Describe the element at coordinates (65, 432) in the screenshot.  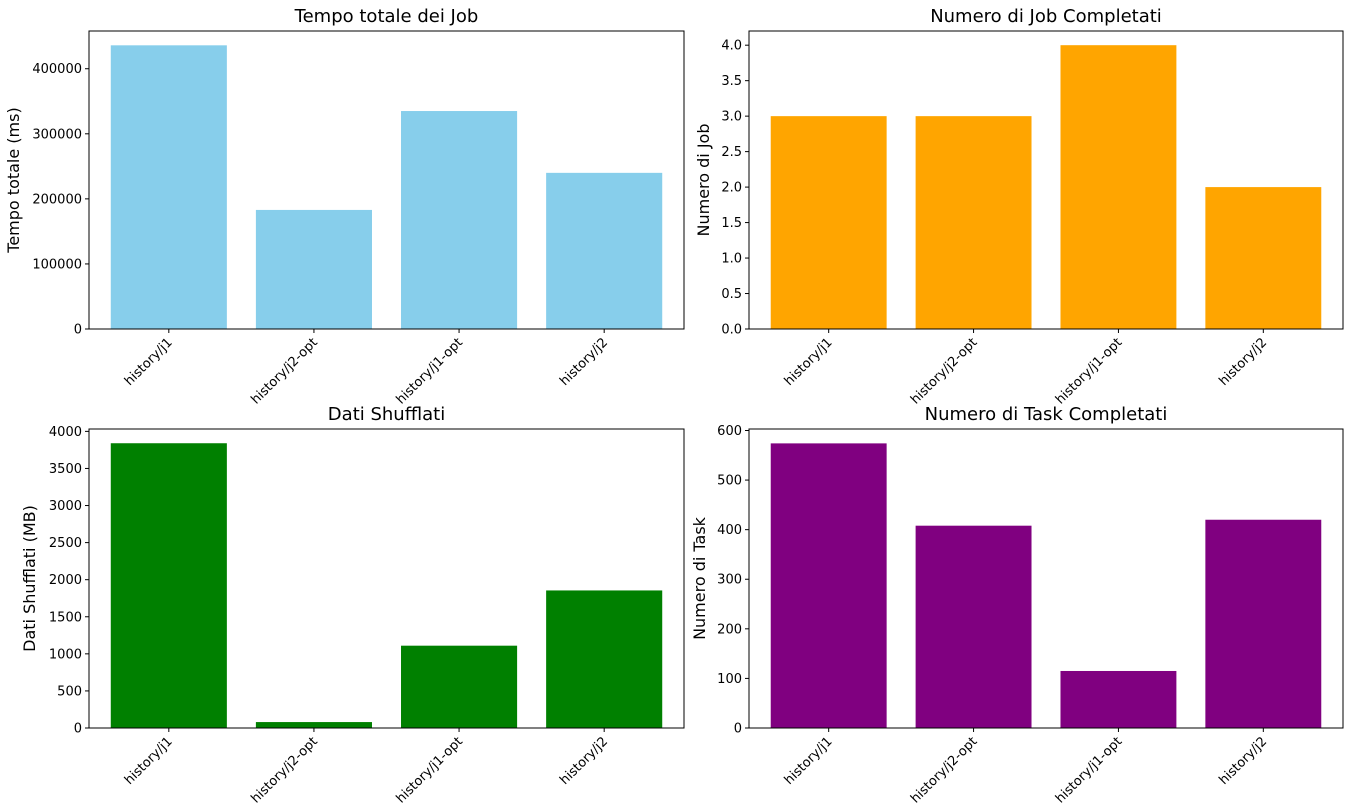
I see `y-tick-label: 4000` at that location.